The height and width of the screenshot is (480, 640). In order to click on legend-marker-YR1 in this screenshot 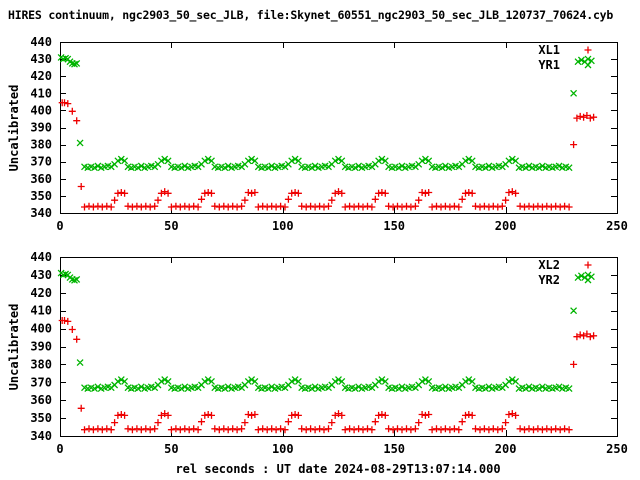, I will do `click(588, 65)`.